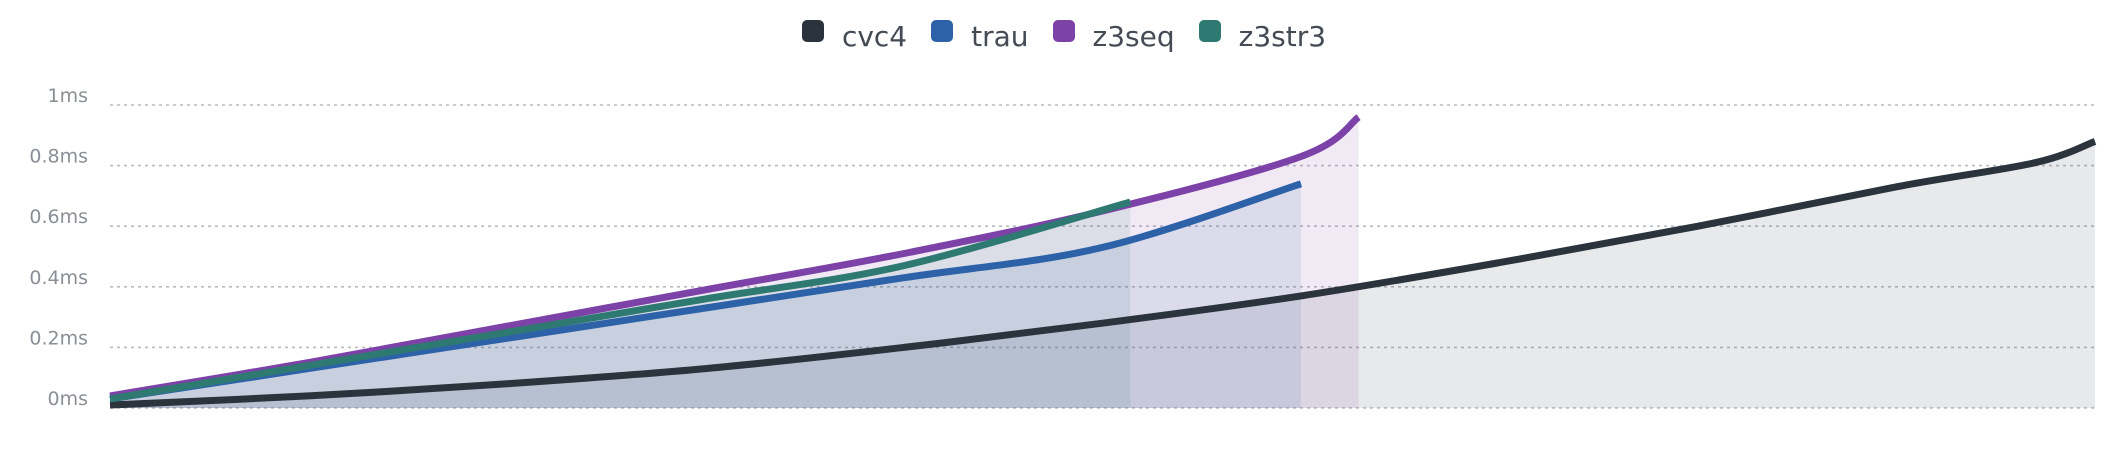 Image resolution: width=2128 pixels, height=466 pixels. What do you see at coordinates (58, 157) in the screenshot?
I see `y-tick-label: 0.8ms` at bounding box center [58, 157].